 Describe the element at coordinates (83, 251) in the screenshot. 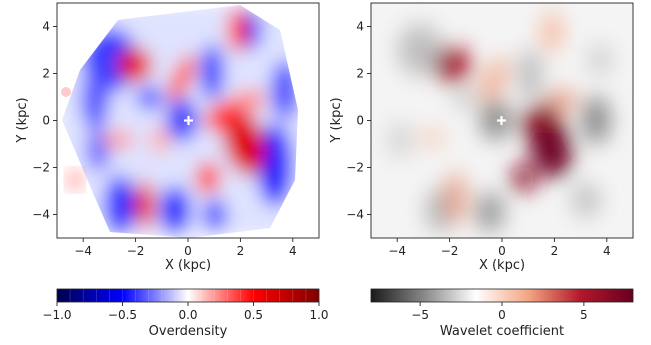

I see `overdensity-x-tick-label: −4` at that location.